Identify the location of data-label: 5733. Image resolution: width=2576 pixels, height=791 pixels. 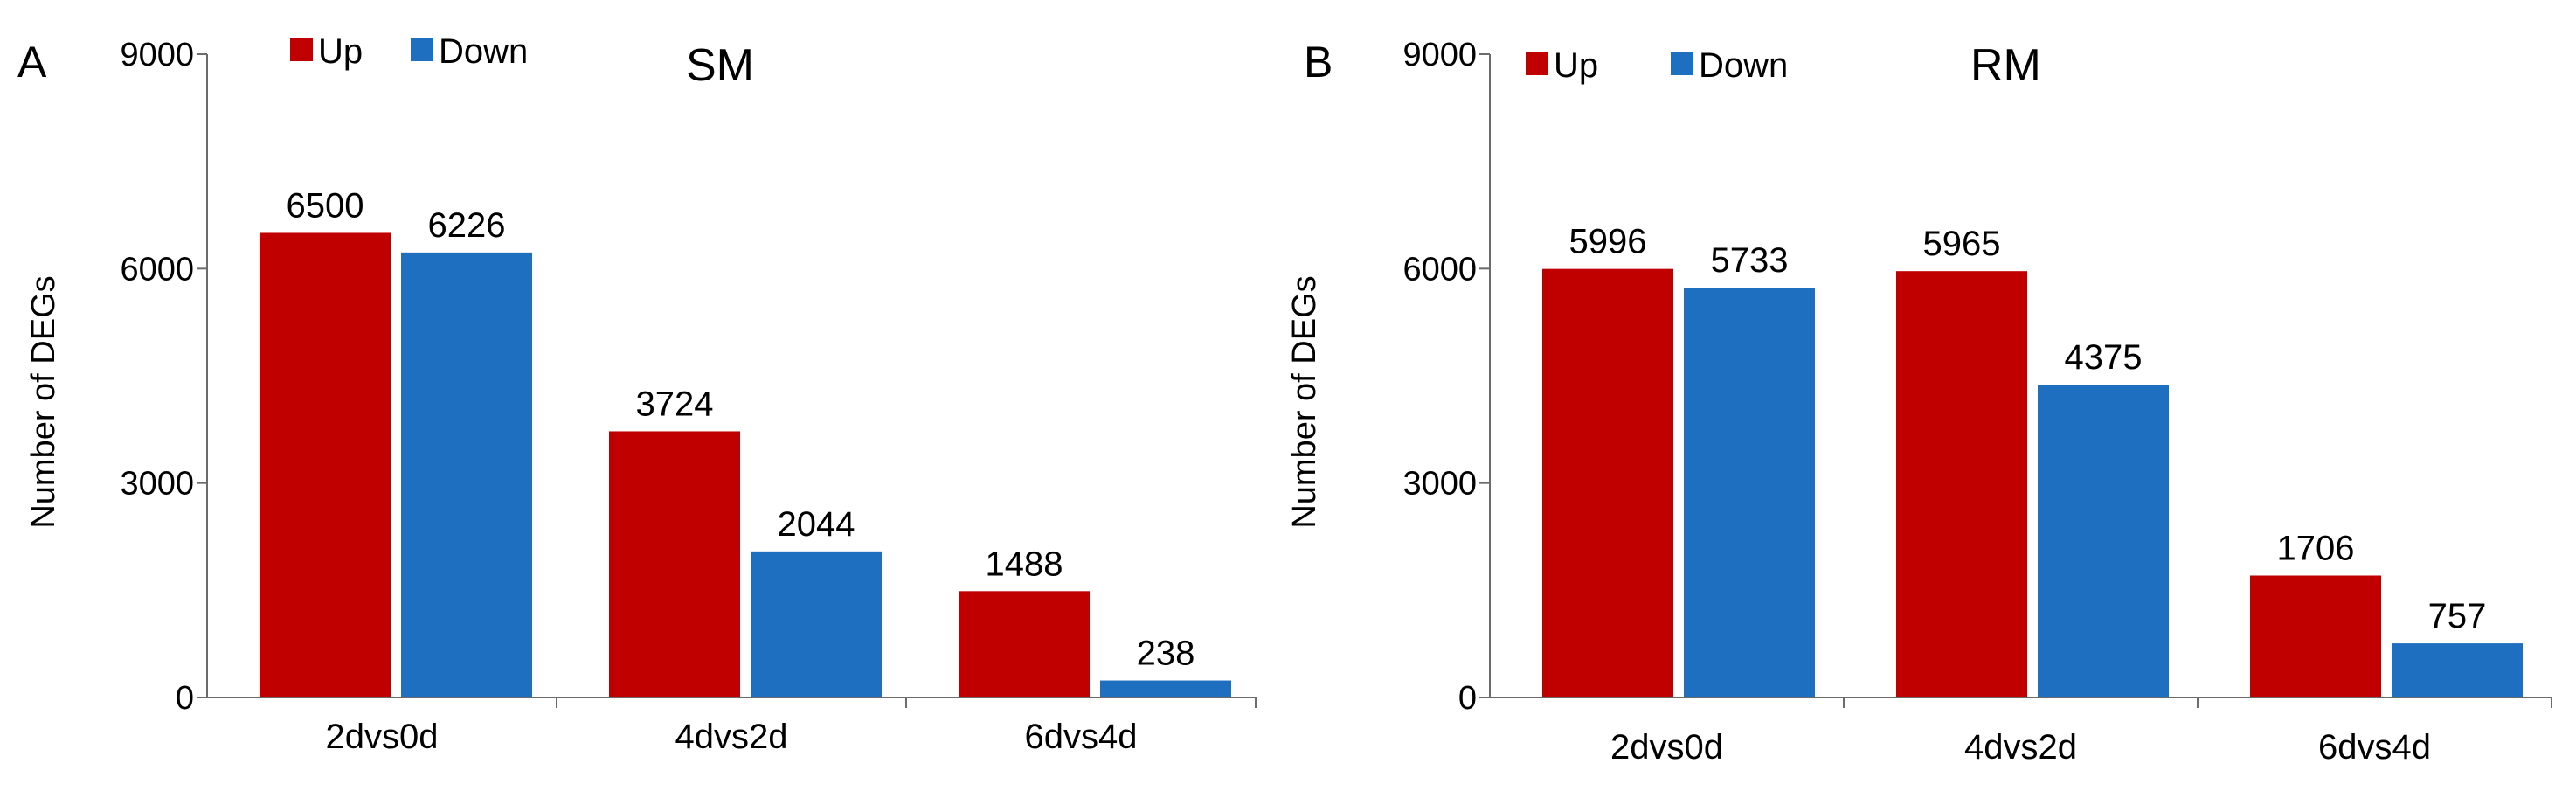
(1750, 261).